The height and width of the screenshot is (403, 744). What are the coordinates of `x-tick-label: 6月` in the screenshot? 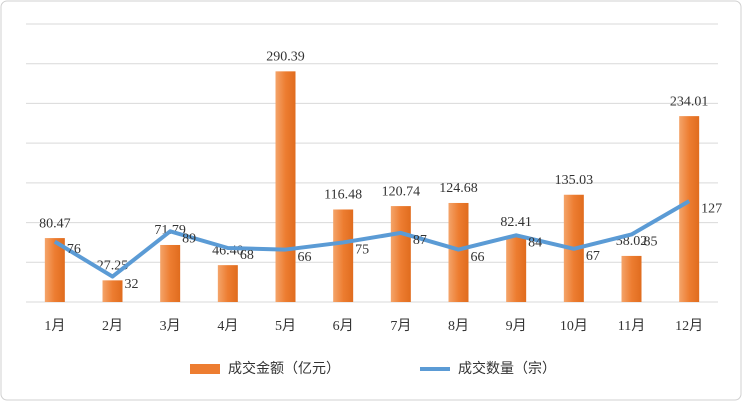 It's located at (343, 326).